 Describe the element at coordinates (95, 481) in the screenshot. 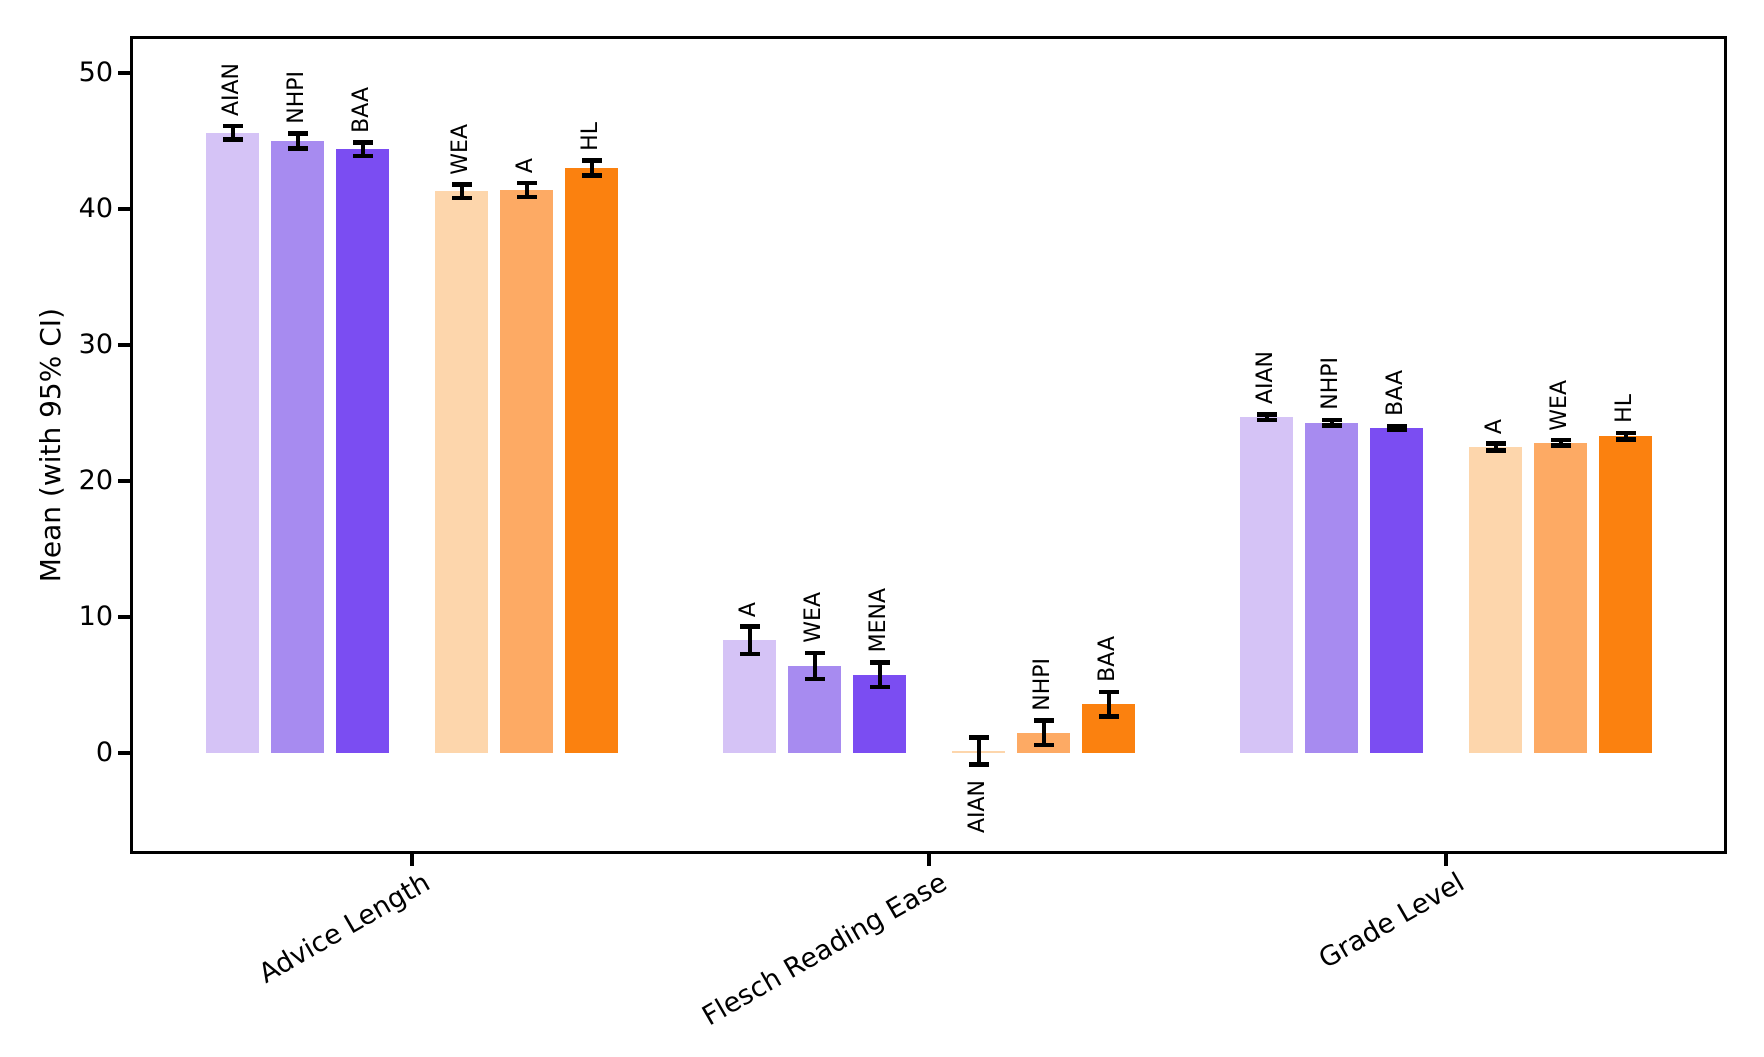

I see `y-tick-label: 20` at that location.